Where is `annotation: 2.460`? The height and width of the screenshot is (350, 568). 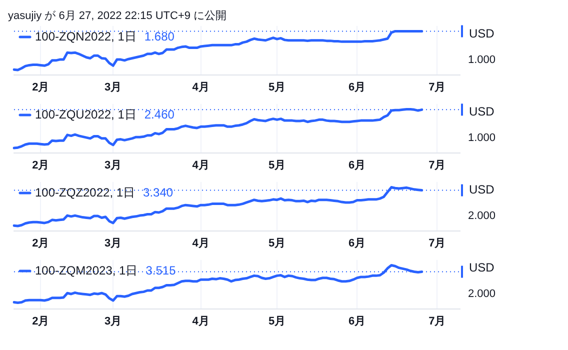 annotation: 2.460 is located at coordinates (159, 114).